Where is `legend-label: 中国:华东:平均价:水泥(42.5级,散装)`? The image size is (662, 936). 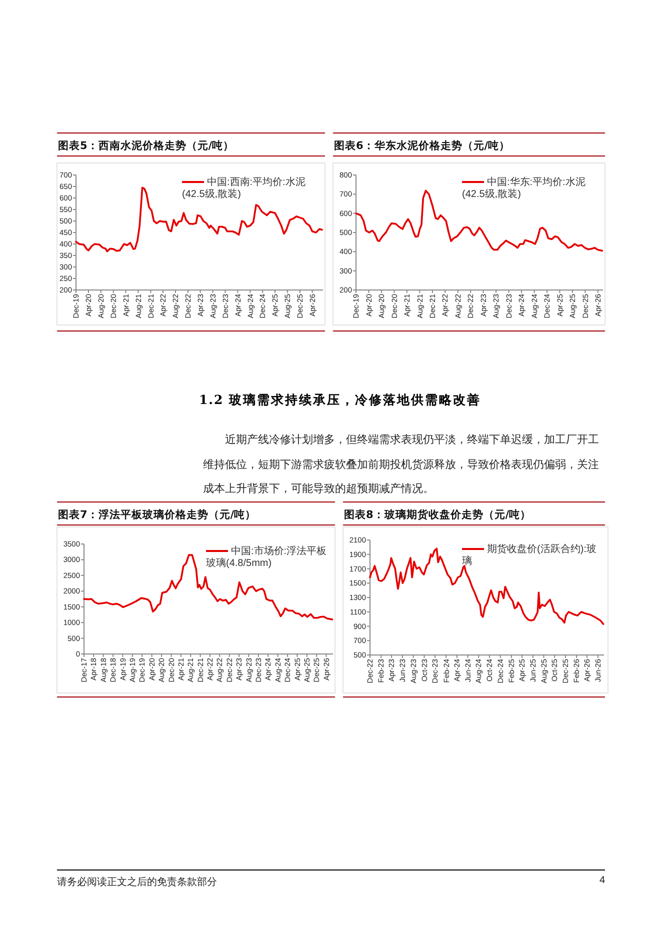
legend-label: 中国:华东:平均价:水泥(42.5级,散装) is located at coordinates (524, 188).